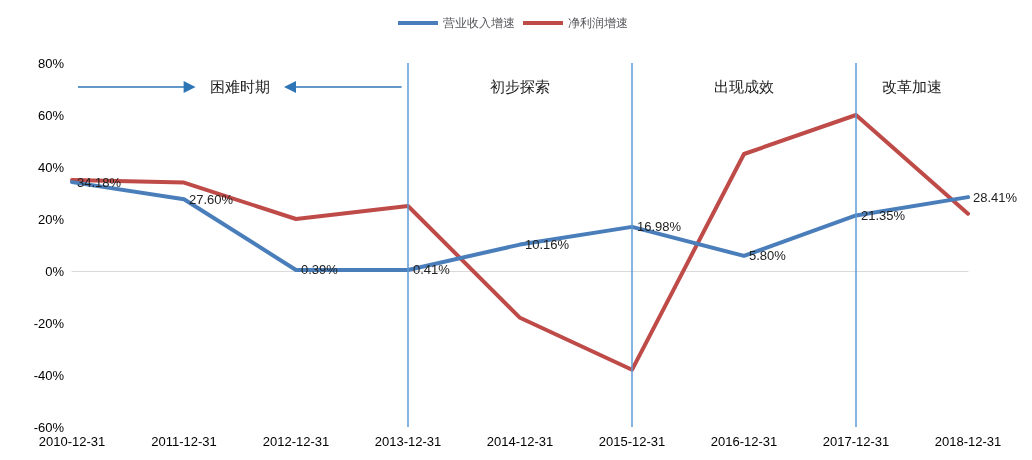 The height and width of the screenshot is (460, 1032). What do you see at coordinates (55, 271) in the screenshot?
I see `y-tick-label: 0%` at bounding box center [55, 271].